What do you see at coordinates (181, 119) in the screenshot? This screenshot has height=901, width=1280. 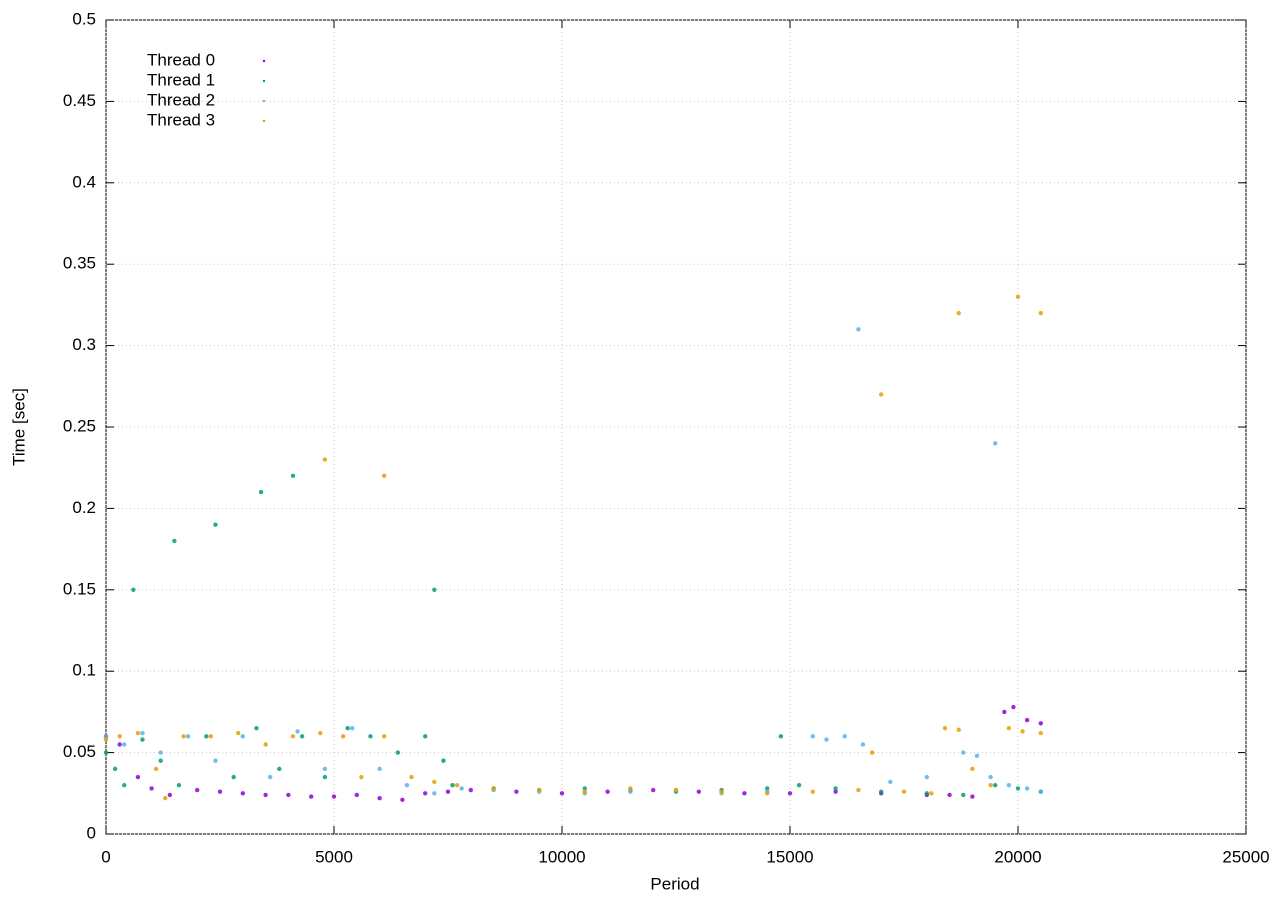 I see `legend-label: Thread 3` at bounding box center [181, 119].